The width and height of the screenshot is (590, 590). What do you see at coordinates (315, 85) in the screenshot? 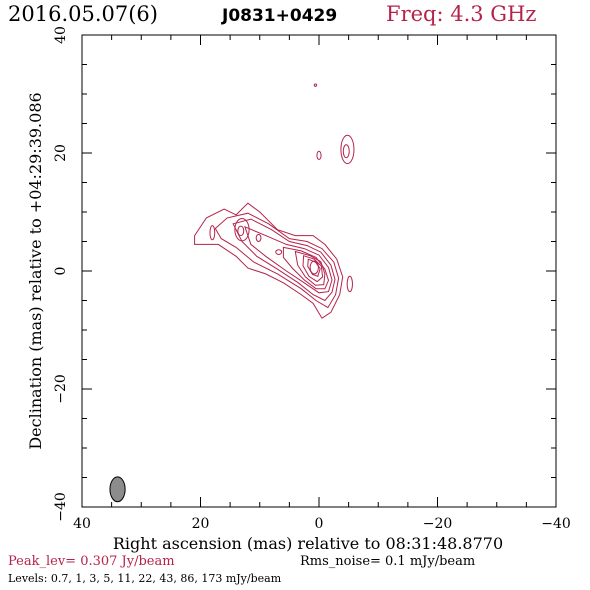
I see `contour-speck` at bounding box center [315, 85].